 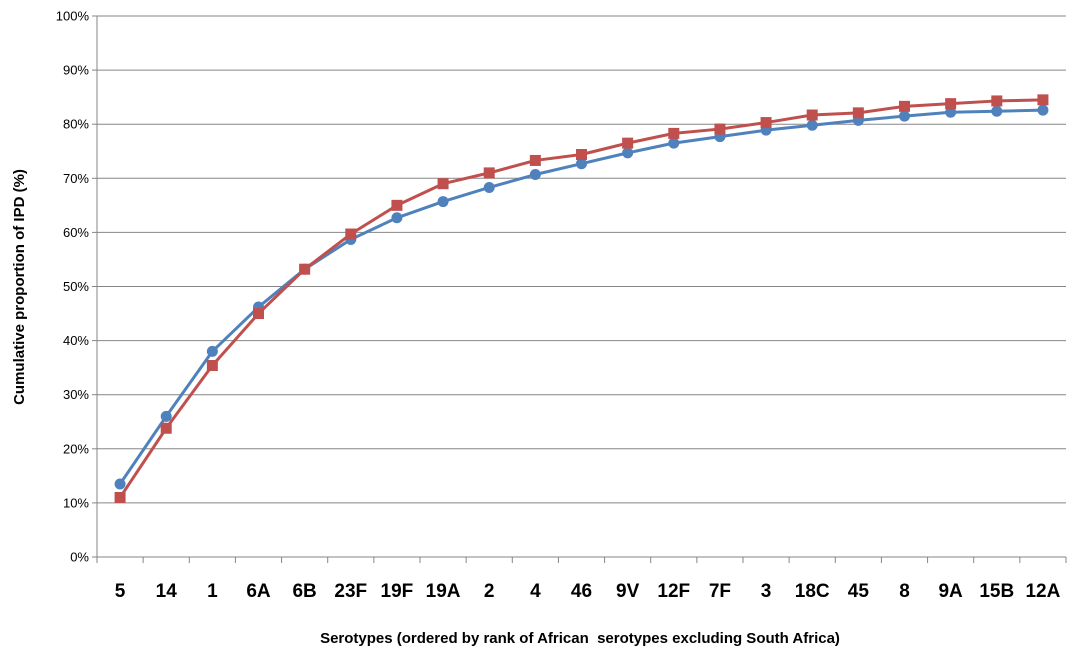 I want to click on y-tick-label-8: 80%, so click(x=76, y=124).